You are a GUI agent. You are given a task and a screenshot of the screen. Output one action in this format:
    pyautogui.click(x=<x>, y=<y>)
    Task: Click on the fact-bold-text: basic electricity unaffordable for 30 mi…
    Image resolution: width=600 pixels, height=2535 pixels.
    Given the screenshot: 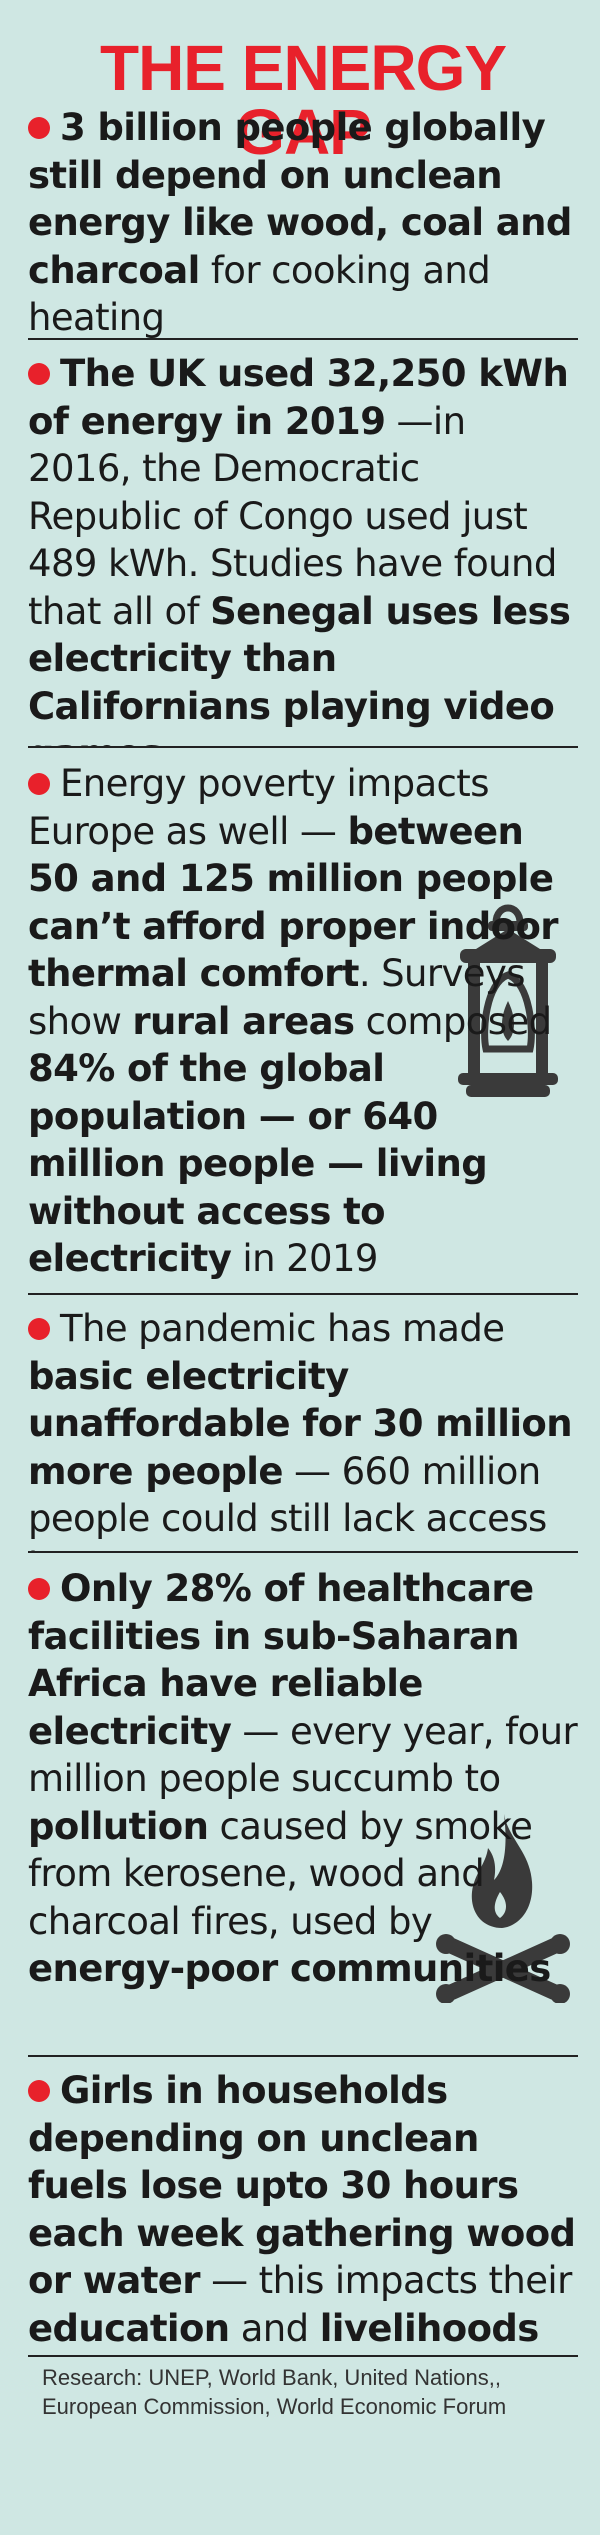 What is the action you would take?
    pyautogui.click(x=300, y=1423)
    